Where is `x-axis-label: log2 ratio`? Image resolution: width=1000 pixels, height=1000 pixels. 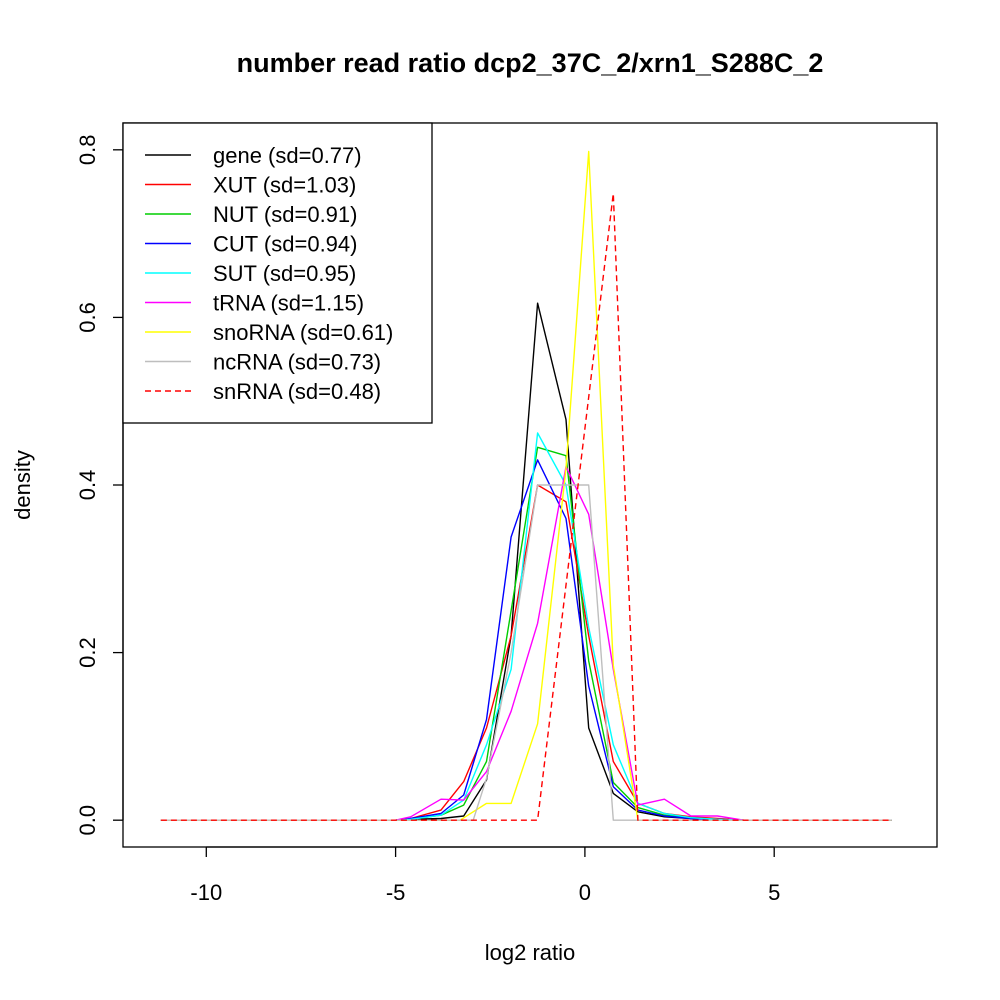 x-axis-label: log2 ratio is located at coordinates (530, 952).